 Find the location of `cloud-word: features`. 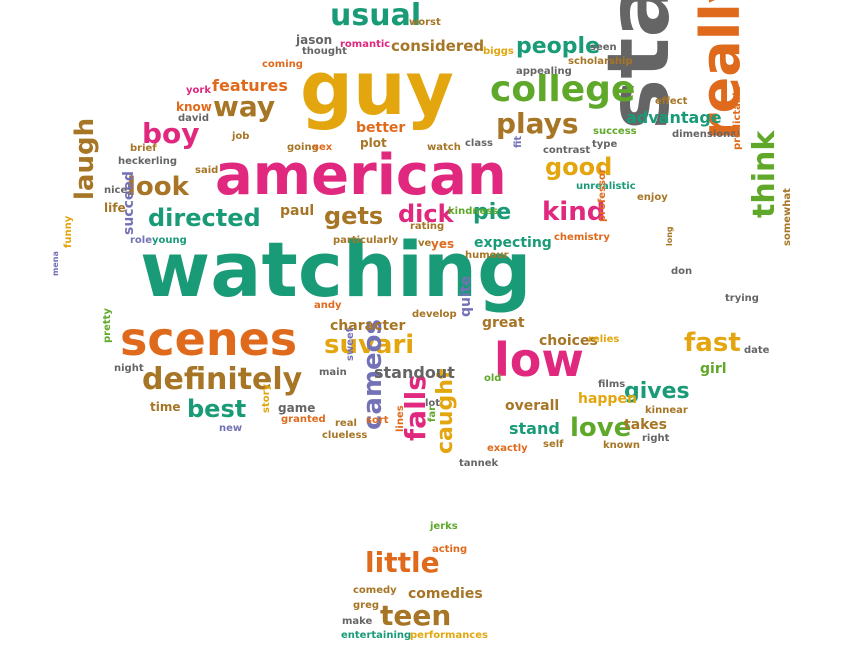

cloud-word: features is located at coordinates (250, 85).